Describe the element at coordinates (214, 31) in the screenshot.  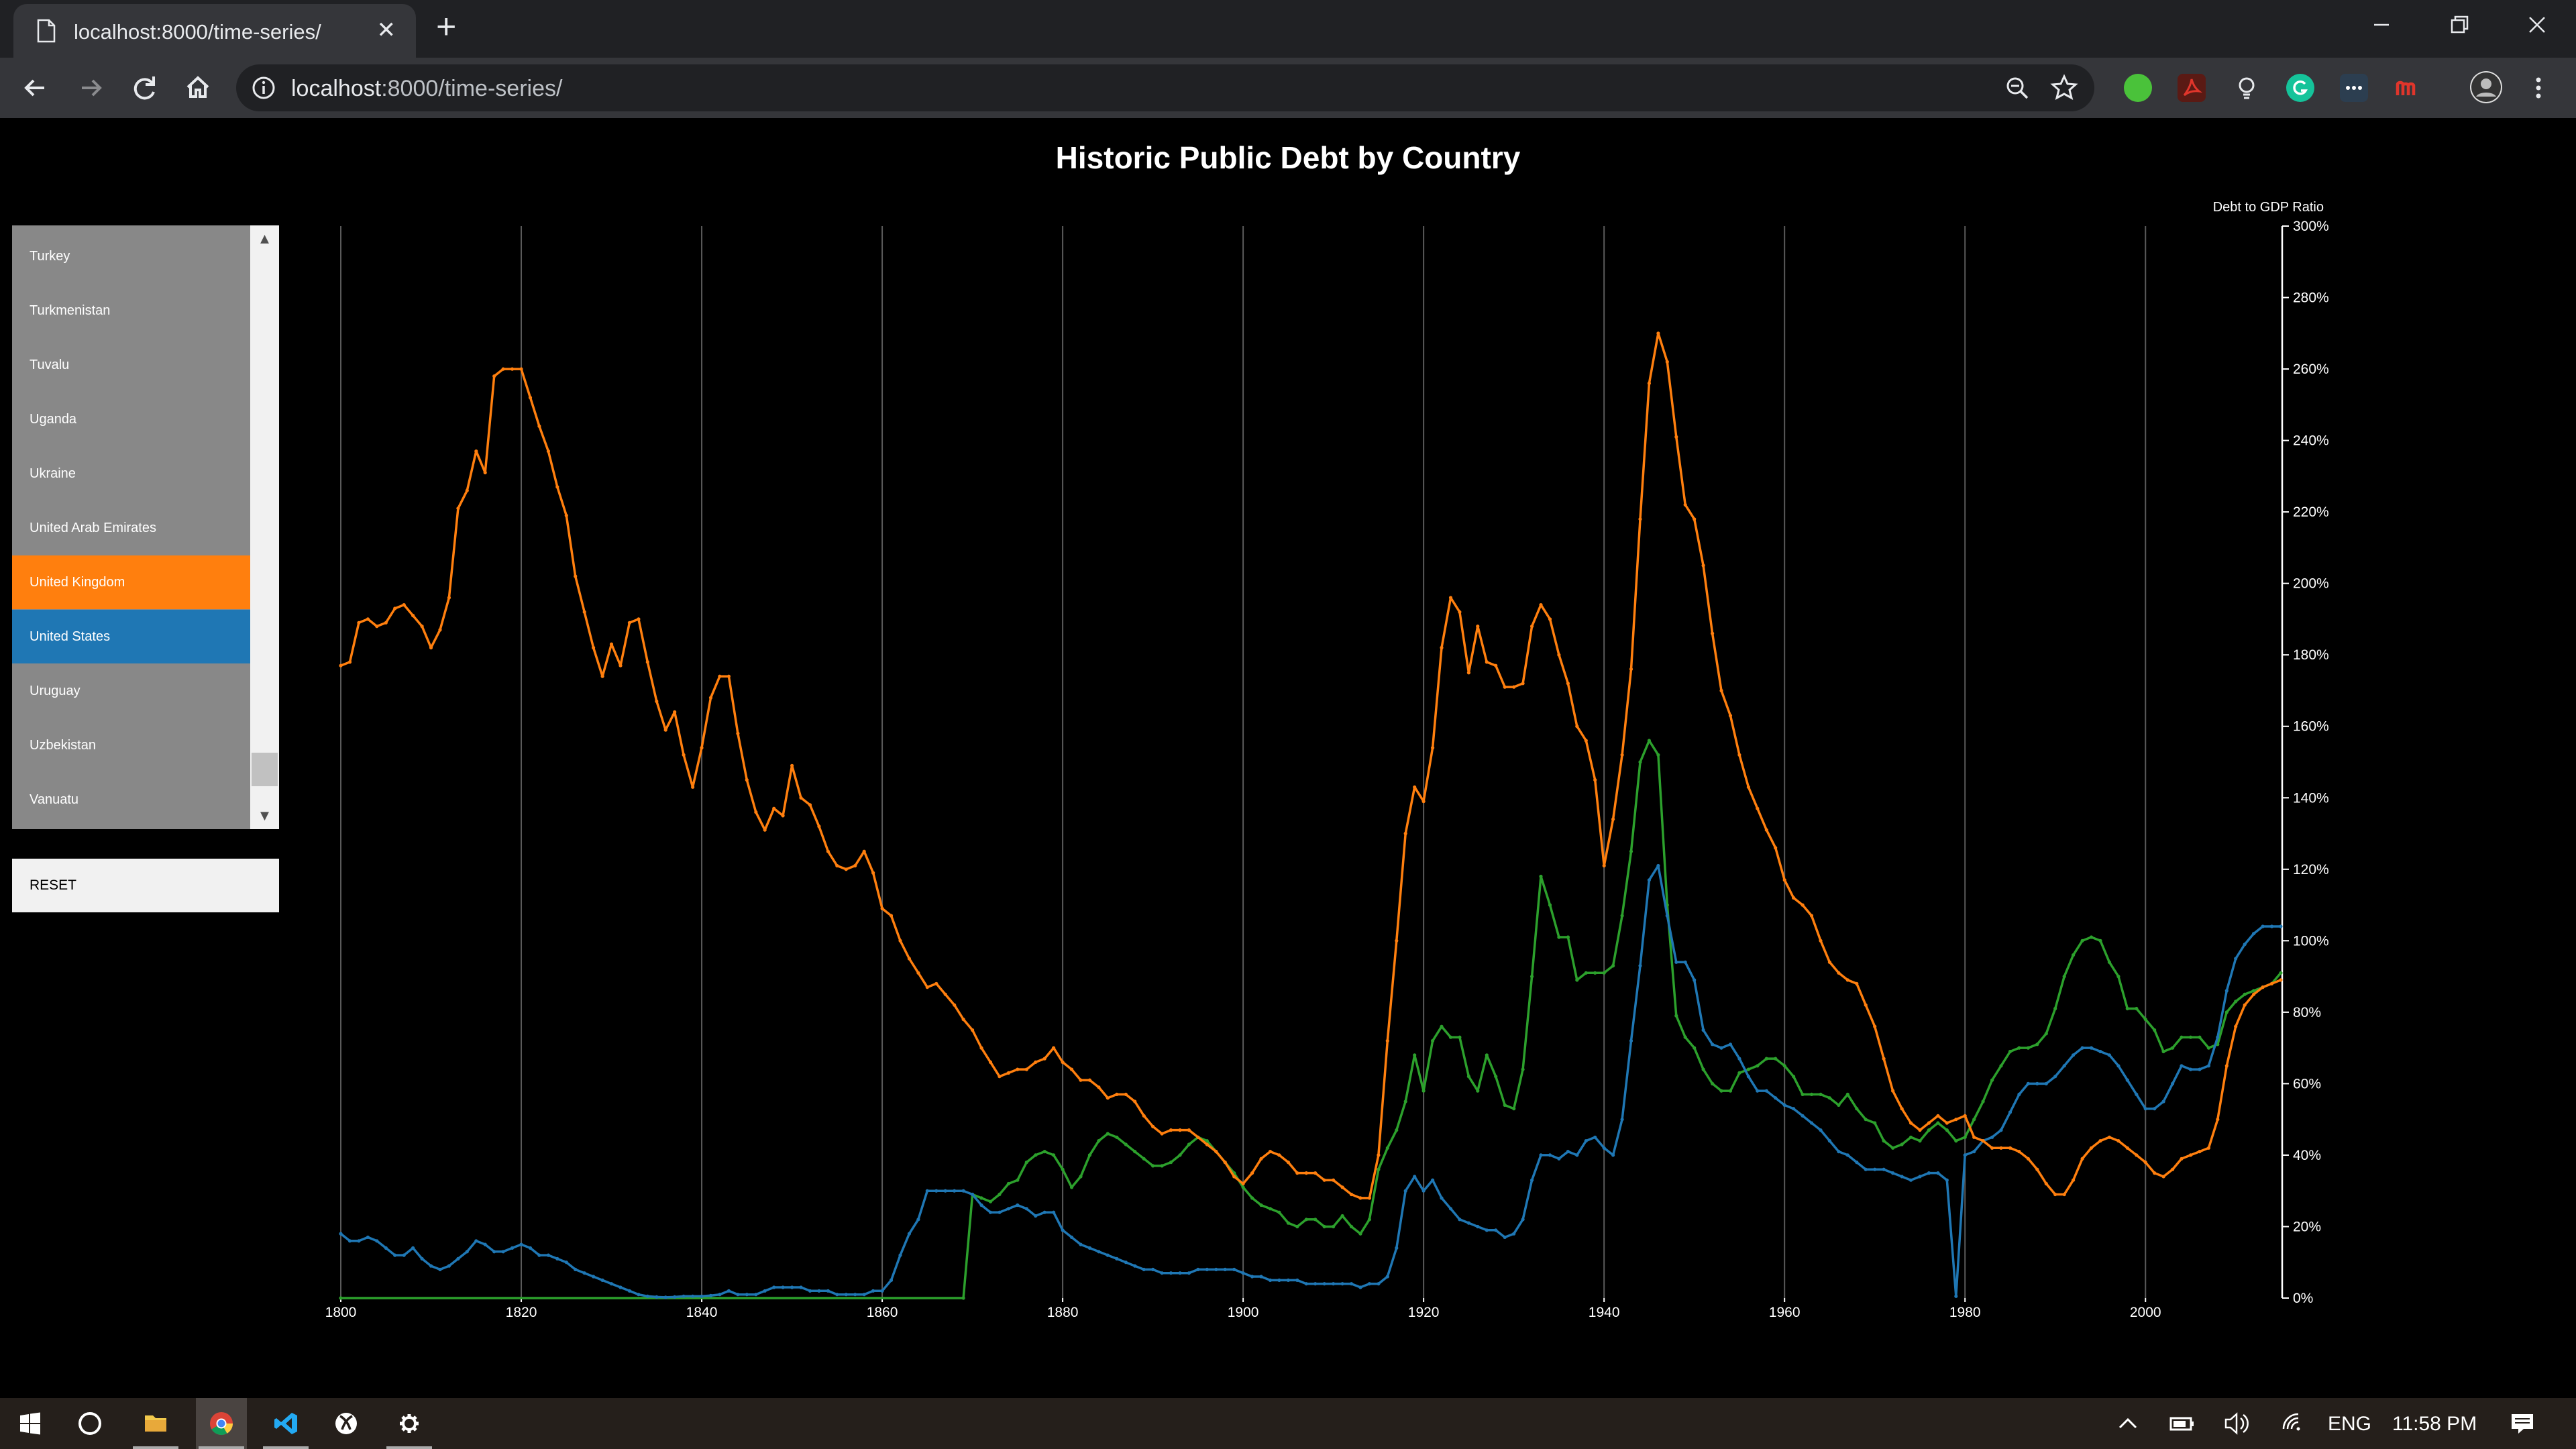
I see `browser-tab: localhost:8000/time-series/ ✕` at that location.